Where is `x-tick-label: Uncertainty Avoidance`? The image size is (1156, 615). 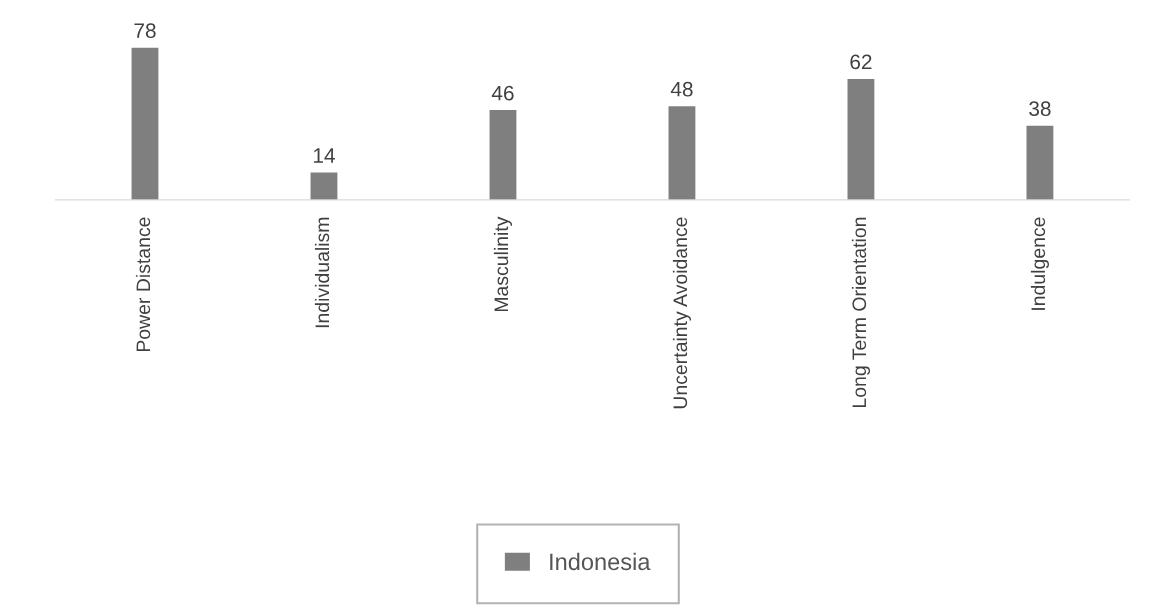 x-tick-label: Uncertainty Avoidance is located at coordinates (682, 313).